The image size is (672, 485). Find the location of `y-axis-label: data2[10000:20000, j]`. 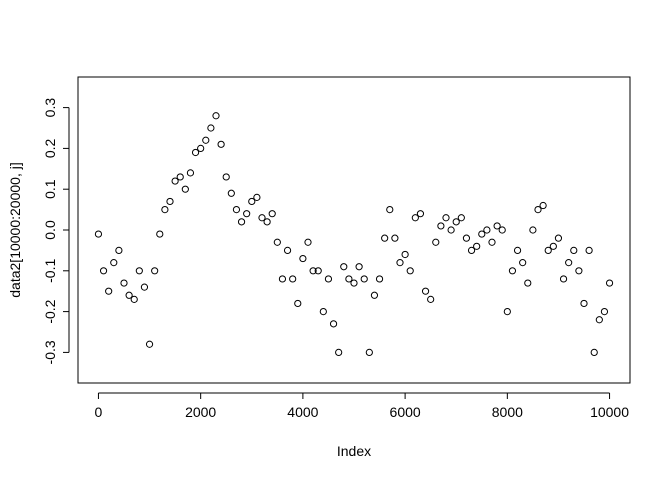

y-axis-label: data2[10000:20000, j] is located at coordinates (15, 229).